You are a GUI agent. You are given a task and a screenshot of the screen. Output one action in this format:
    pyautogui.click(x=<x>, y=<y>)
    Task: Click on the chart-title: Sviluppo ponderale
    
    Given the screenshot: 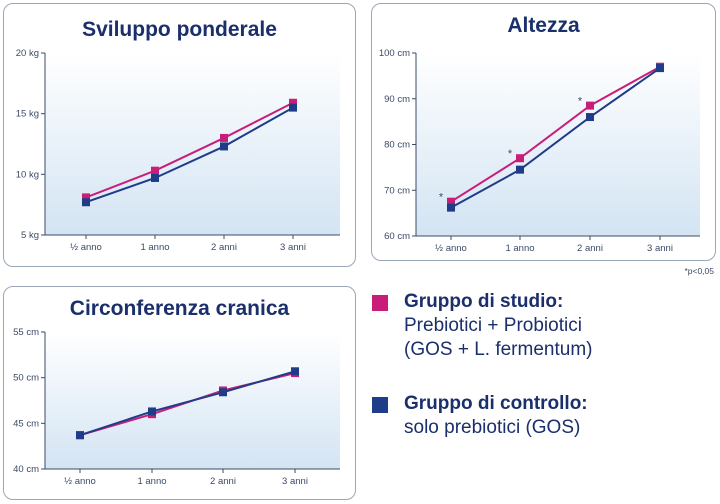 What is the action you would take?
    pyautogui.click(x=179, y=29)
    